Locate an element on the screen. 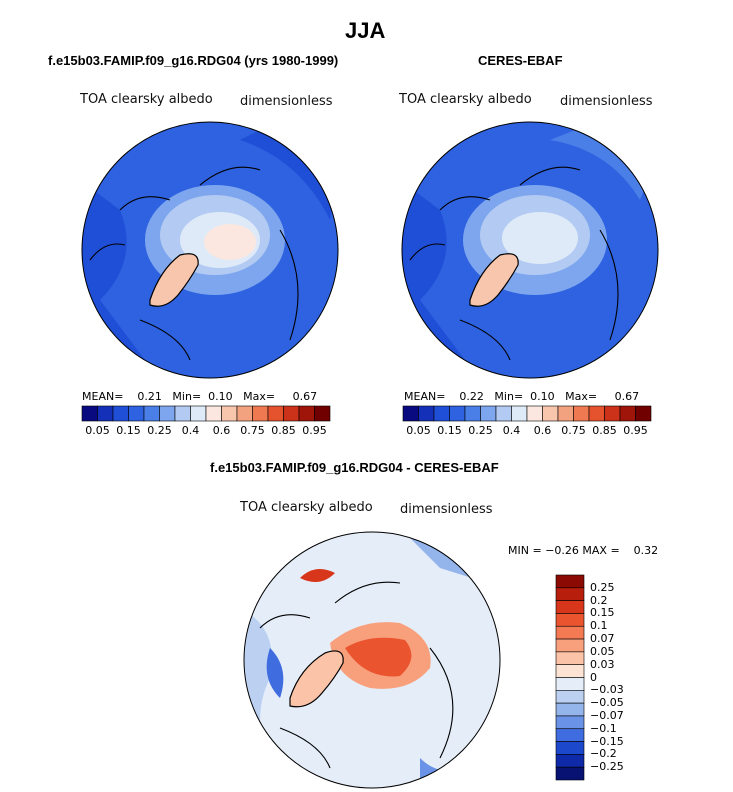 This screenshot has height=792, width=733. panel2-colorbar-tick-label: 0.6 is located at coordinates (542, 430).